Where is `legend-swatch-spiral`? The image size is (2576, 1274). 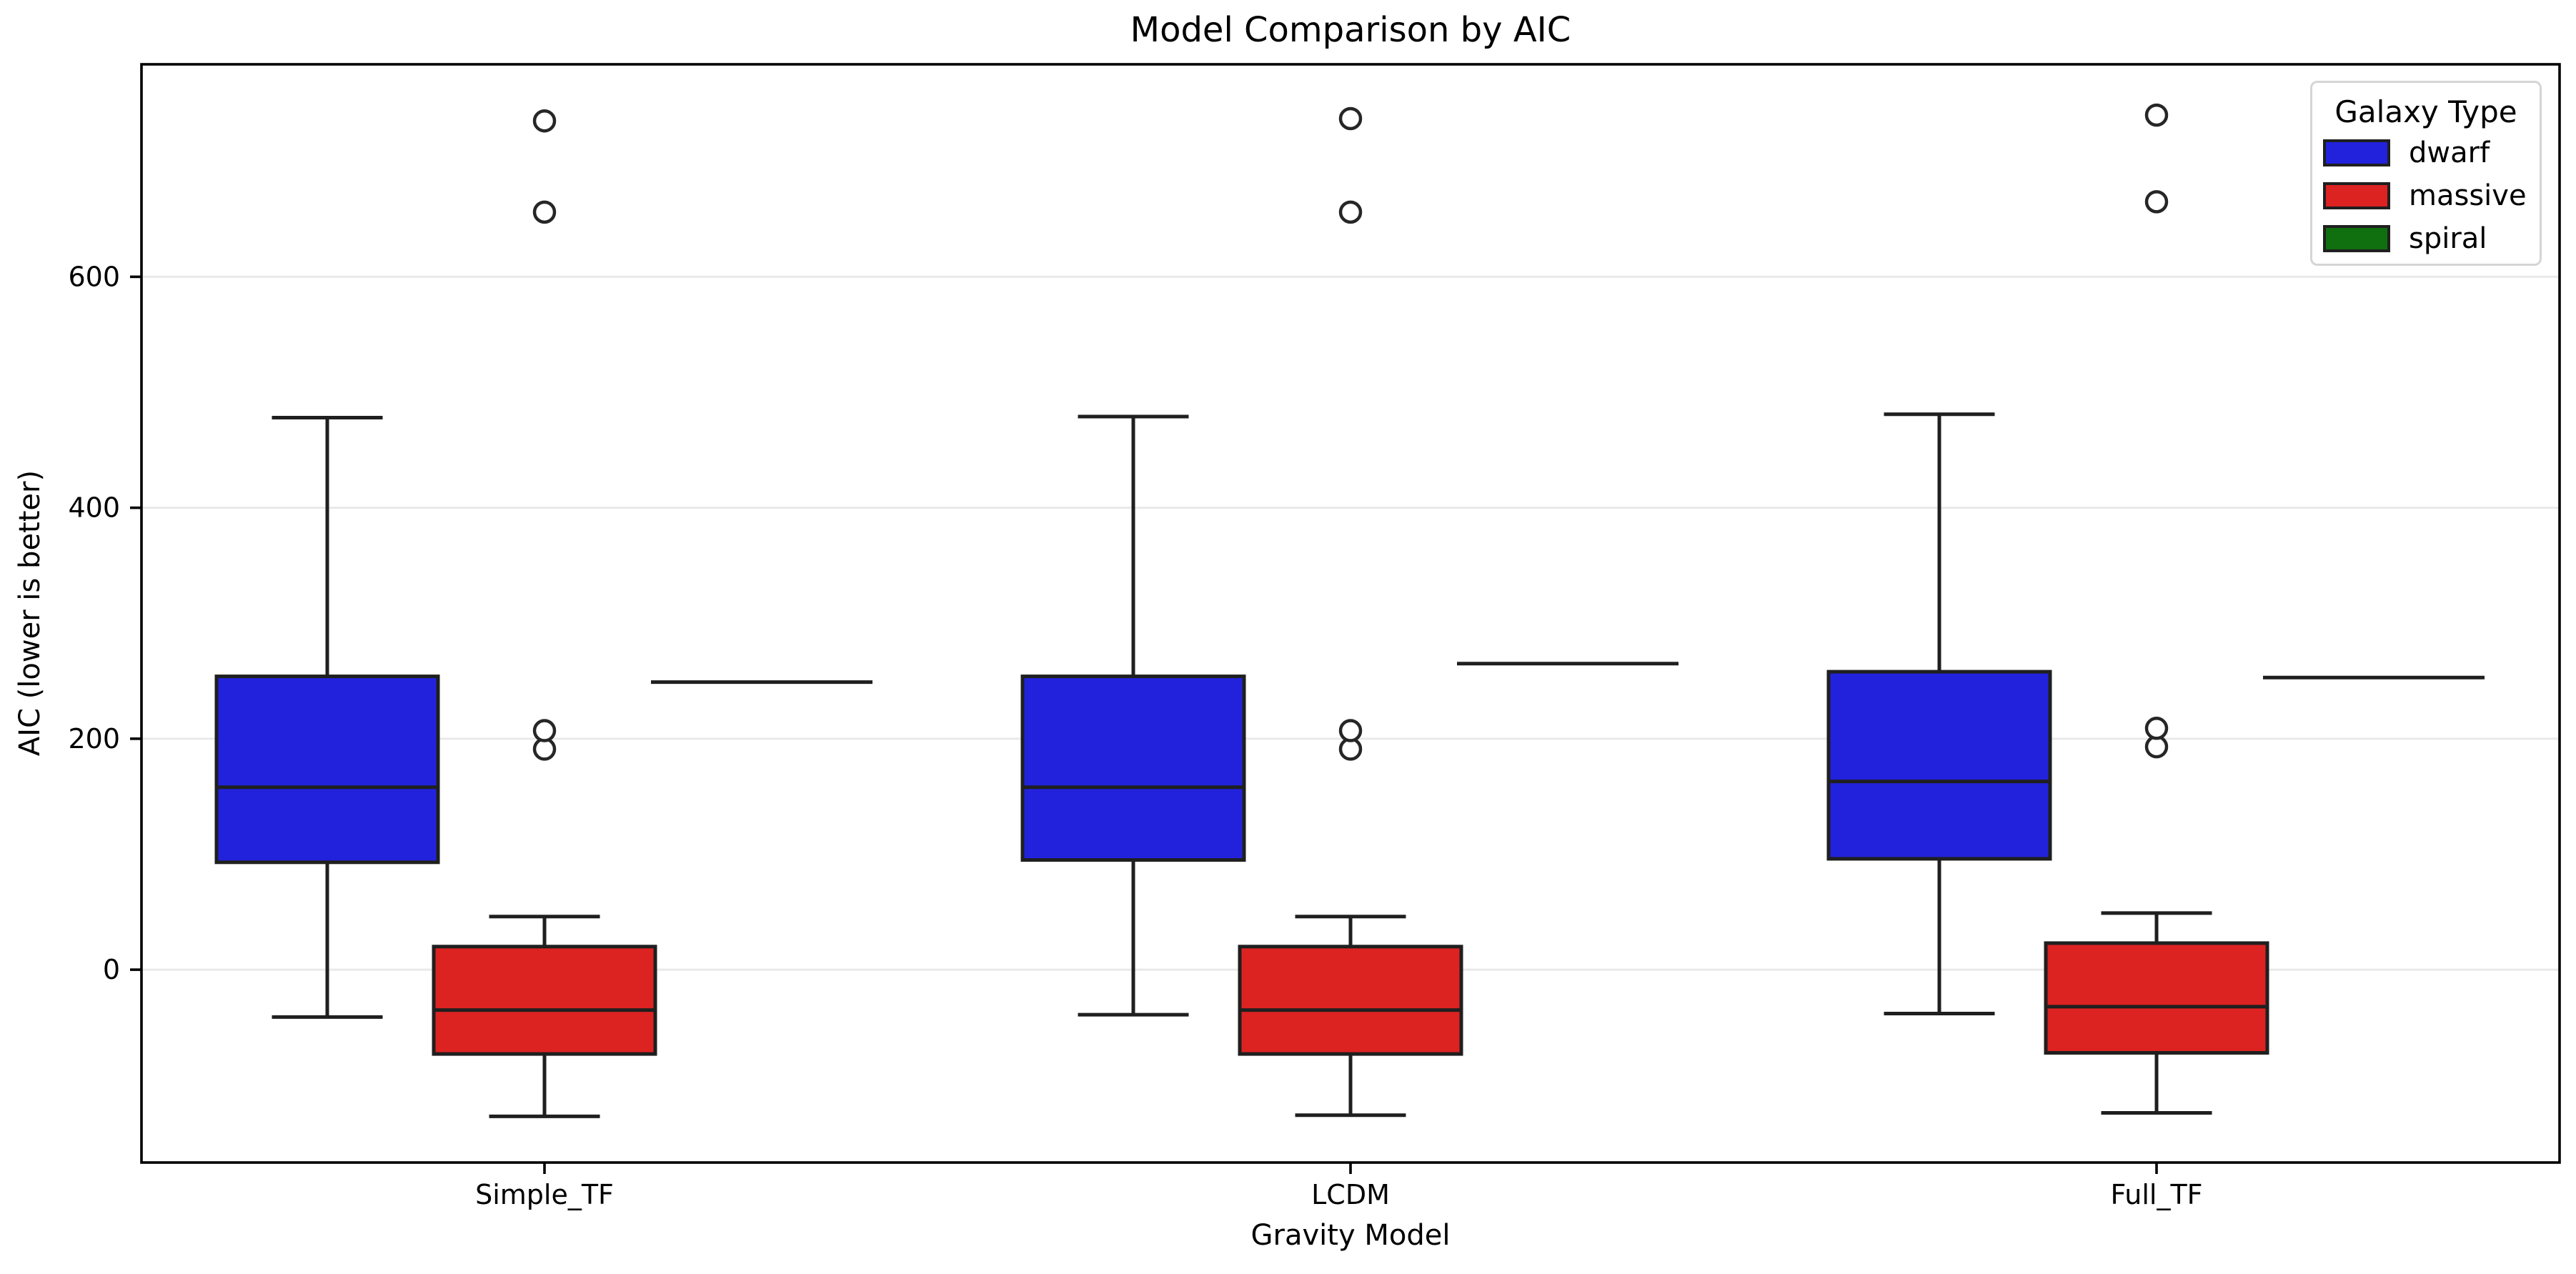
legend-swatch-spiral is located at coordinates (2356, 238).